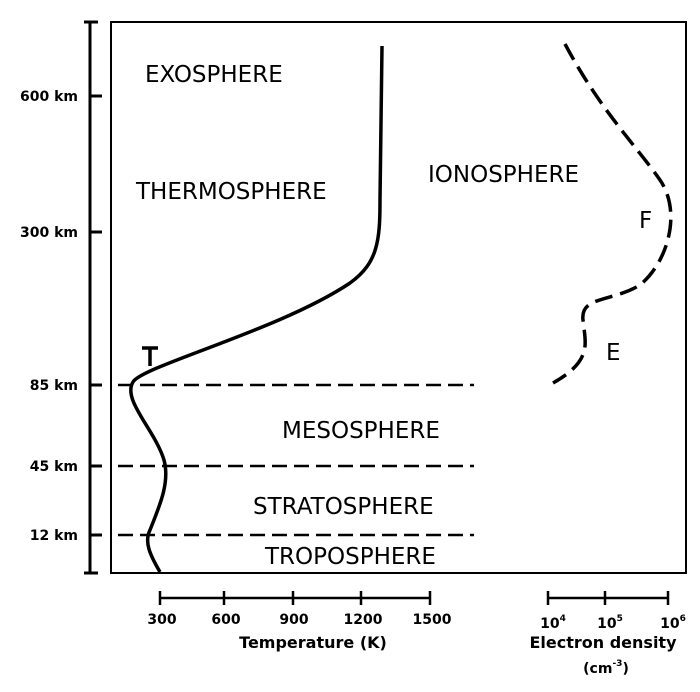 Image resolution: width=700 pixels, height=692 pixels. Describe the element at coordinates (150, 356) in the screenshot. I see `thermopause-marker` at that location.